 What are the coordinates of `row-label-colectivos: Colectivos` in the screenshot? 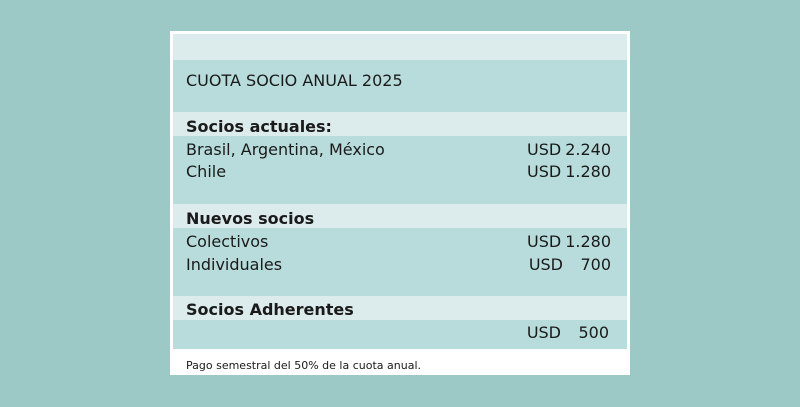 It's located at (227, 241).